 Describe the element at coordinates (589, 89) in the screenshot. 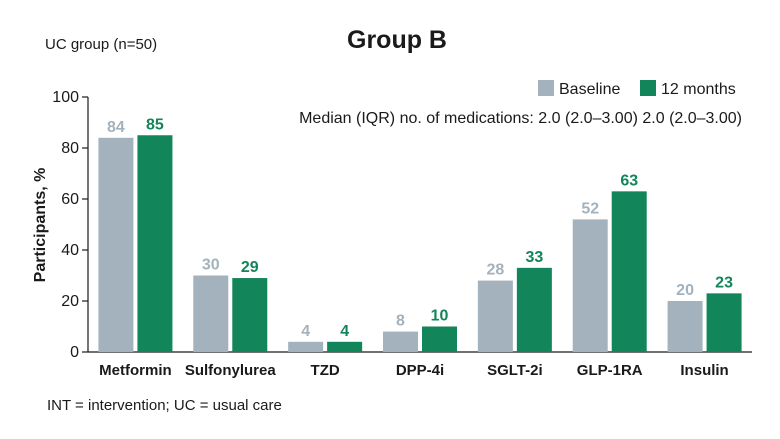

I see `legend-label-baseline: Baseline` at that location.